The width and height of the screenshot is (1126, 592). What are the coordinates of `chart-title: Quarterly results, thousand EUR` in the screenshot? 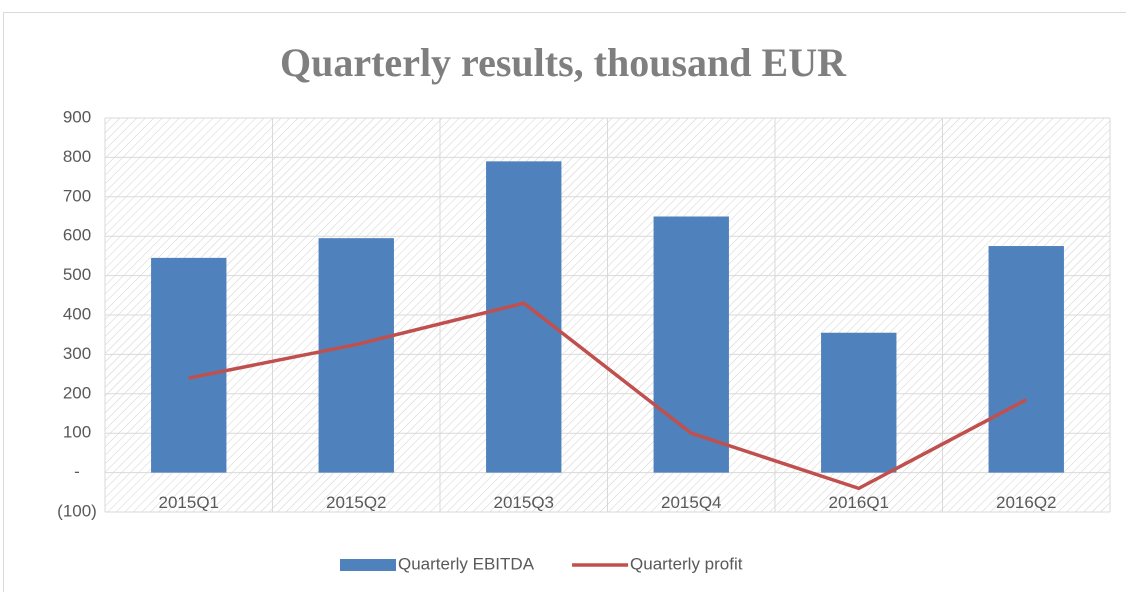 It's located at (563, 62).